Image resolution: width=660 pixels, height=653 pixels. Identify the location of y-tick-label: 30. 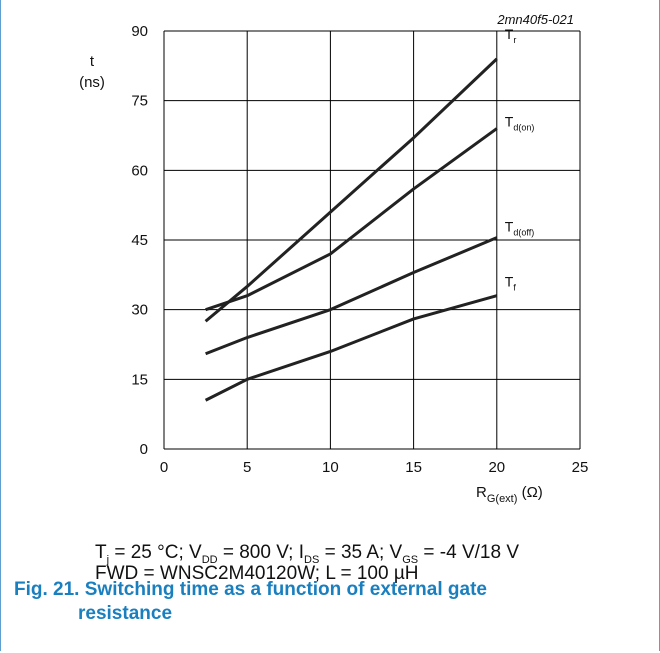
(139, 310).